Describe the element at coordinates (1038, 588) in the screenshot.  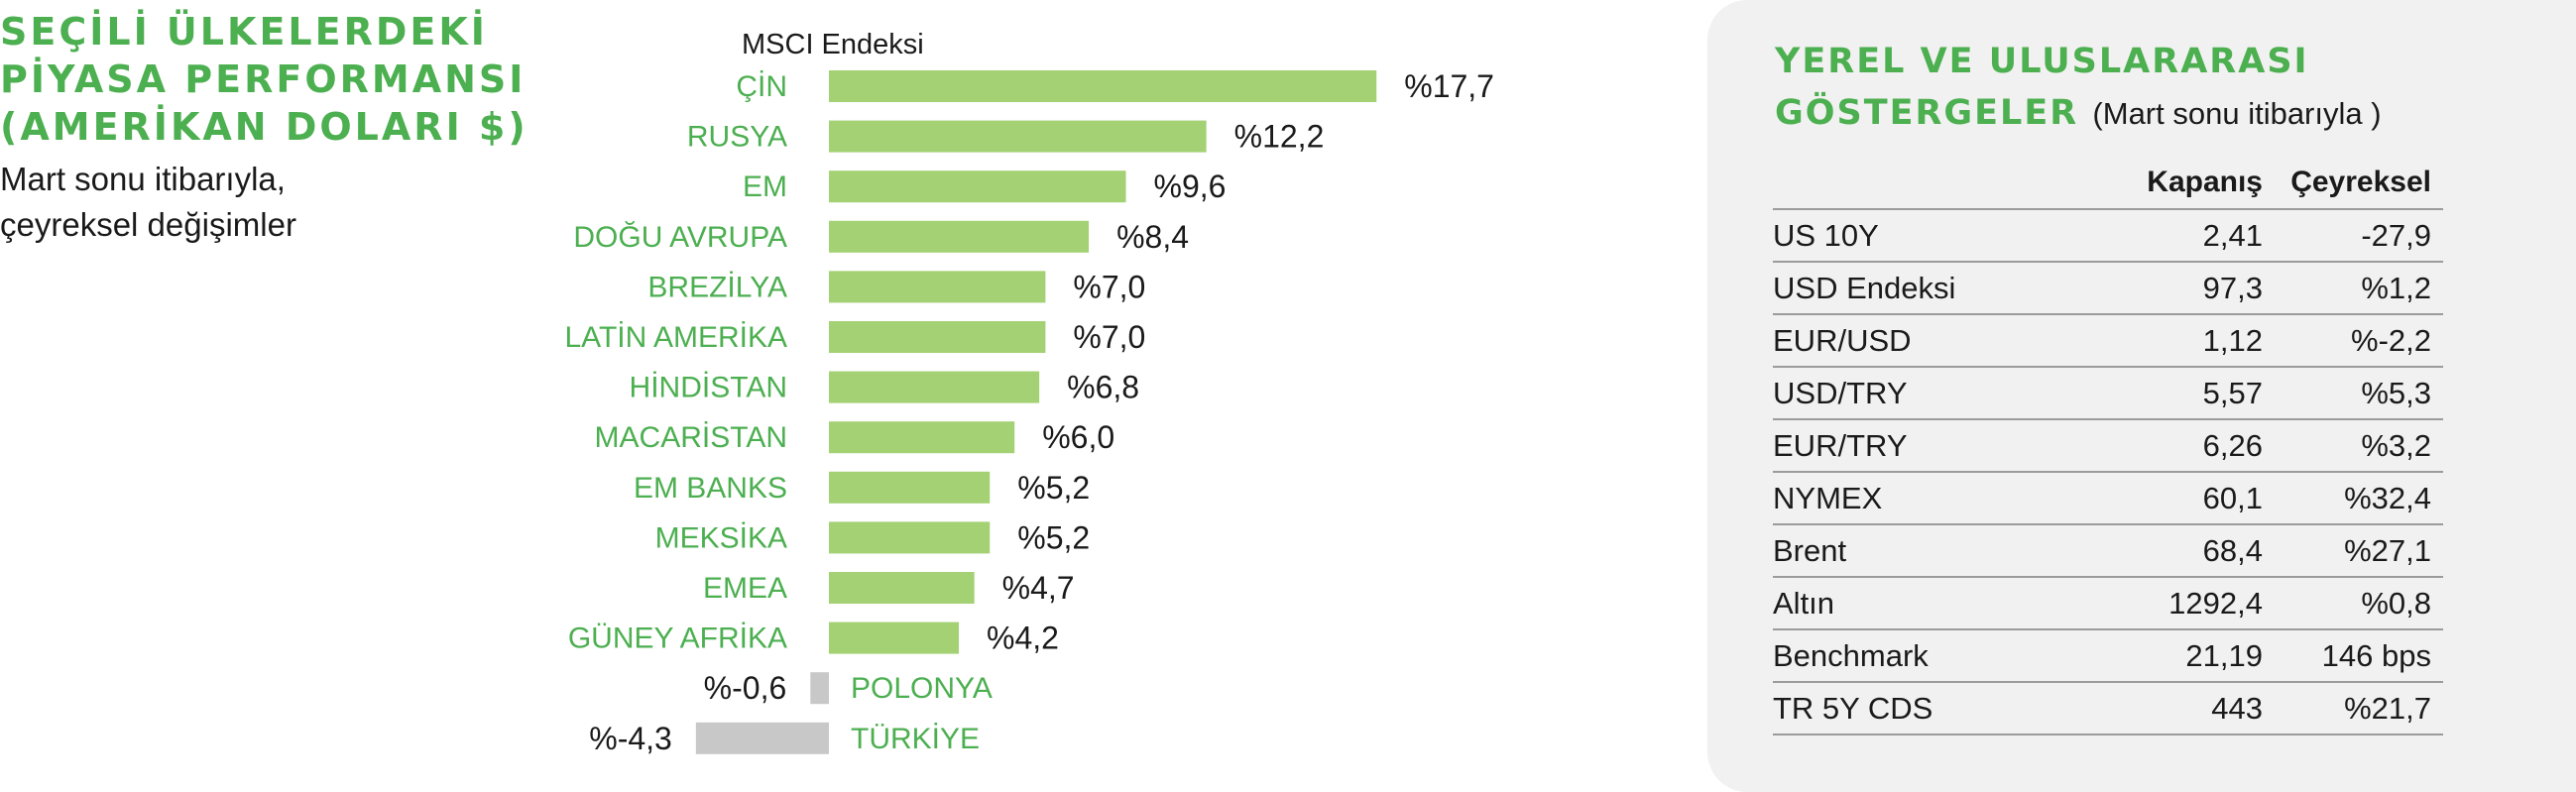
I see `value-label: %4,7` at that location.